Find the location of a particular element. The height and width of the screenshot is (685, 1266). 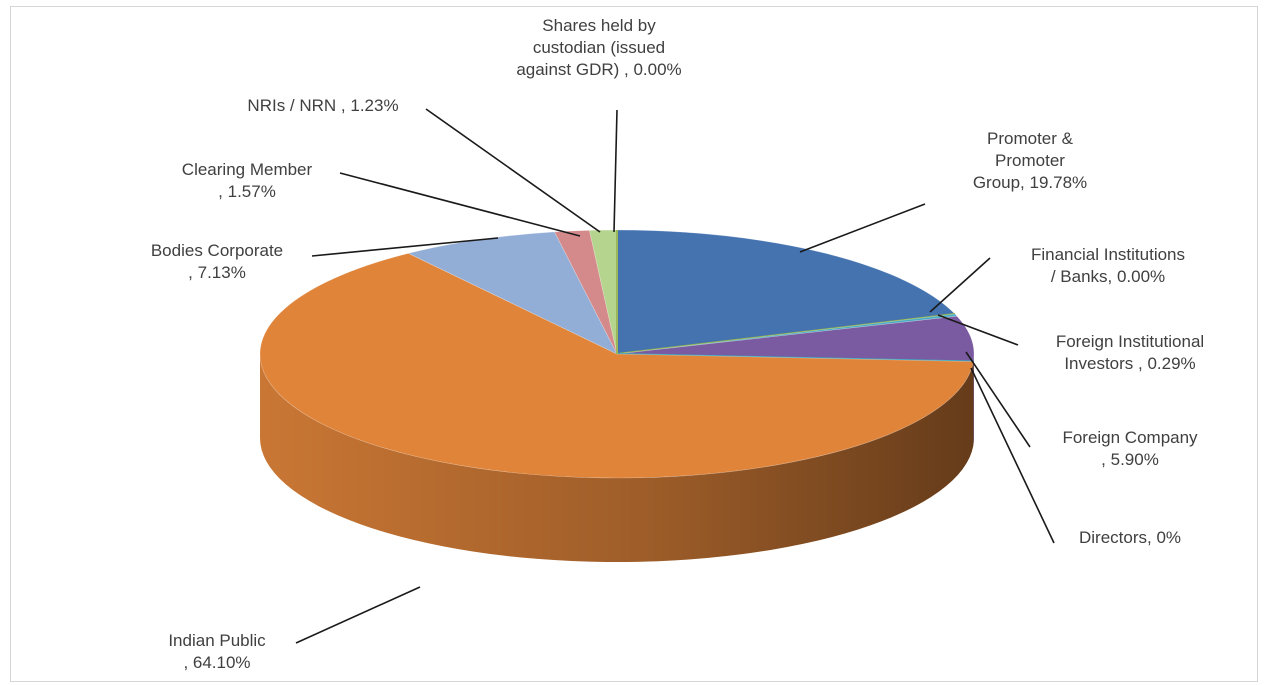

data-label-foreign-institutional-investors: Foreign Institutional Investors , 0.29% is located at coordinates (1130, 352).